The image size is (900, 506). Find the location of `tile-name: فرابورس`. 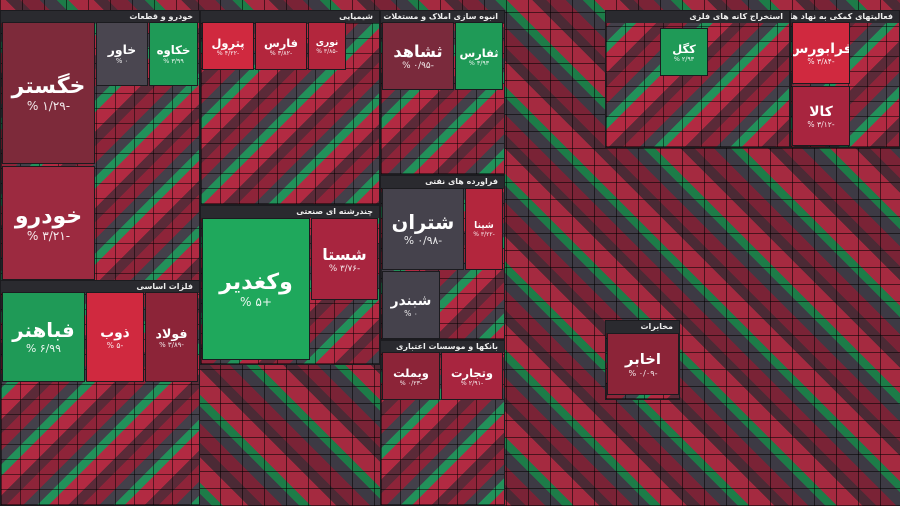

tile-name: فرابورس is located at coordinates (821, 48).